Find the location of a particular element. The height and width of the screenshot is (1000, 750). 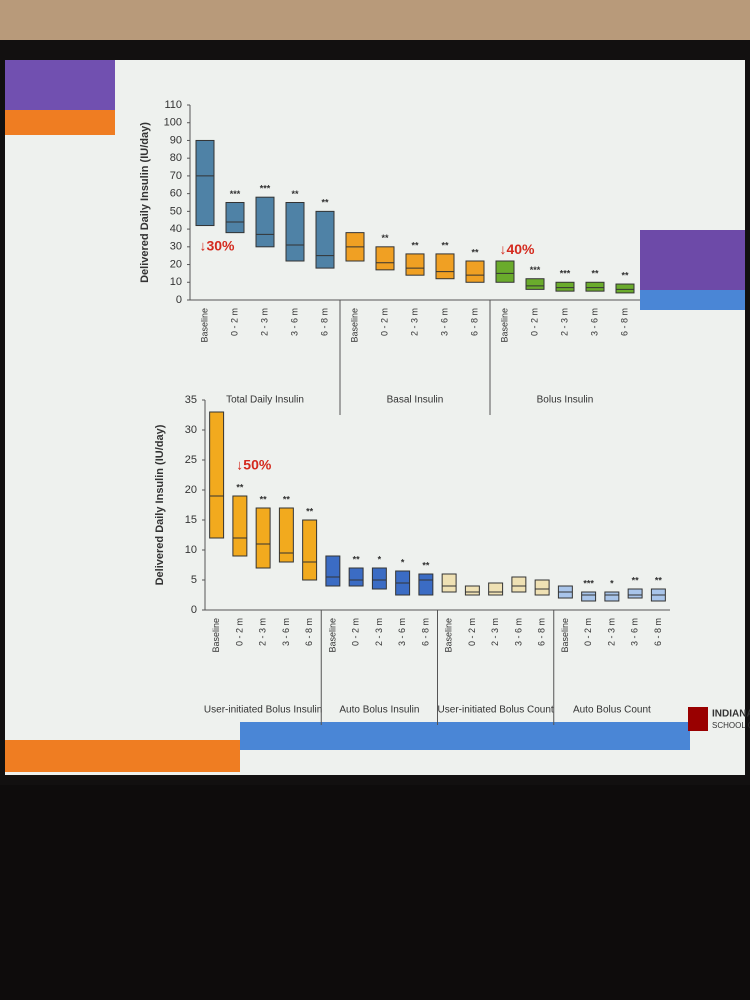

significance-marker: * is located at coordinates (380, 559).